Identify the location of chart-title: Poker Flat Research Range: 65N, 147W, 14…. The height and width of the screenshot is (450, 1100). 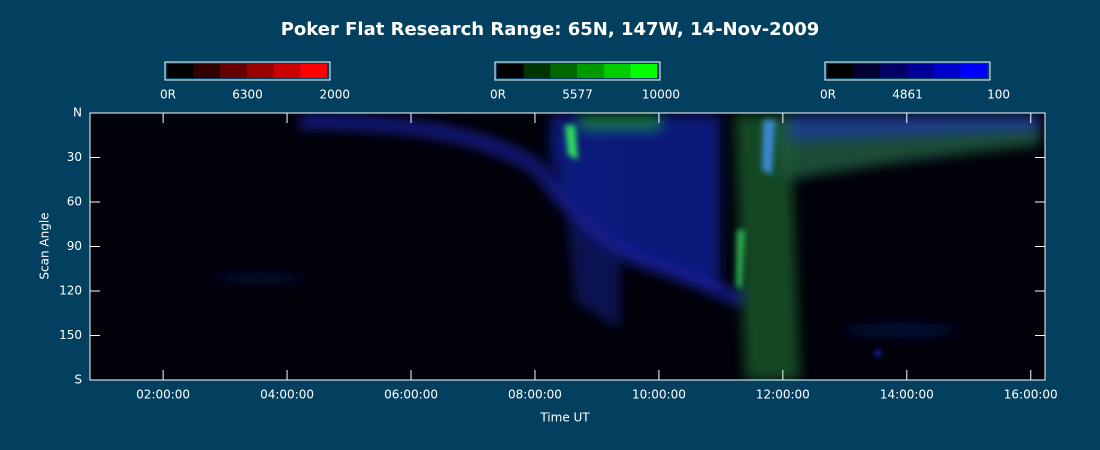
(550, 29).